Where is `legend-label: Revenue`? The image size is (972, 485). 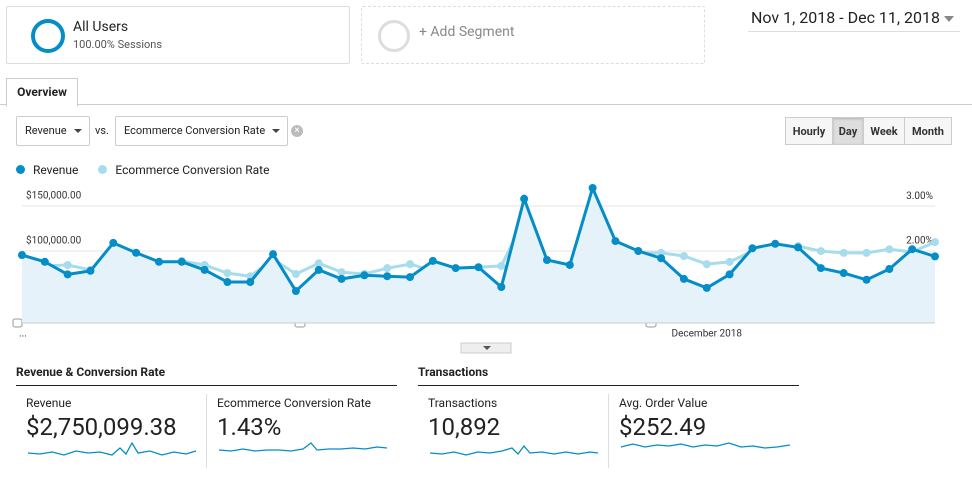
legend-label: Revenue is located at coordinates (56, 170).